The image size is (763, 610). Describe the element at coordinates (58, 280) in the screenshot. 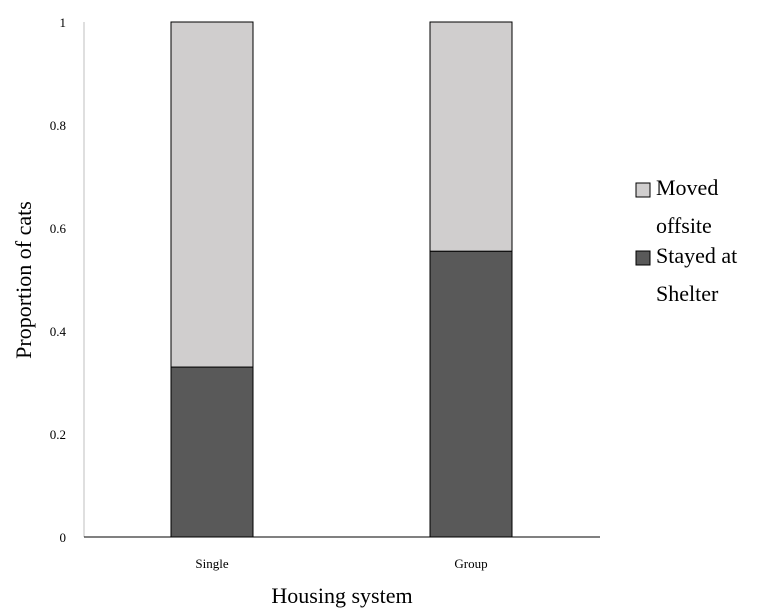

I see `y-axis-ticks: 0 0.2 0.4 0.6 0.8 1` at that location.